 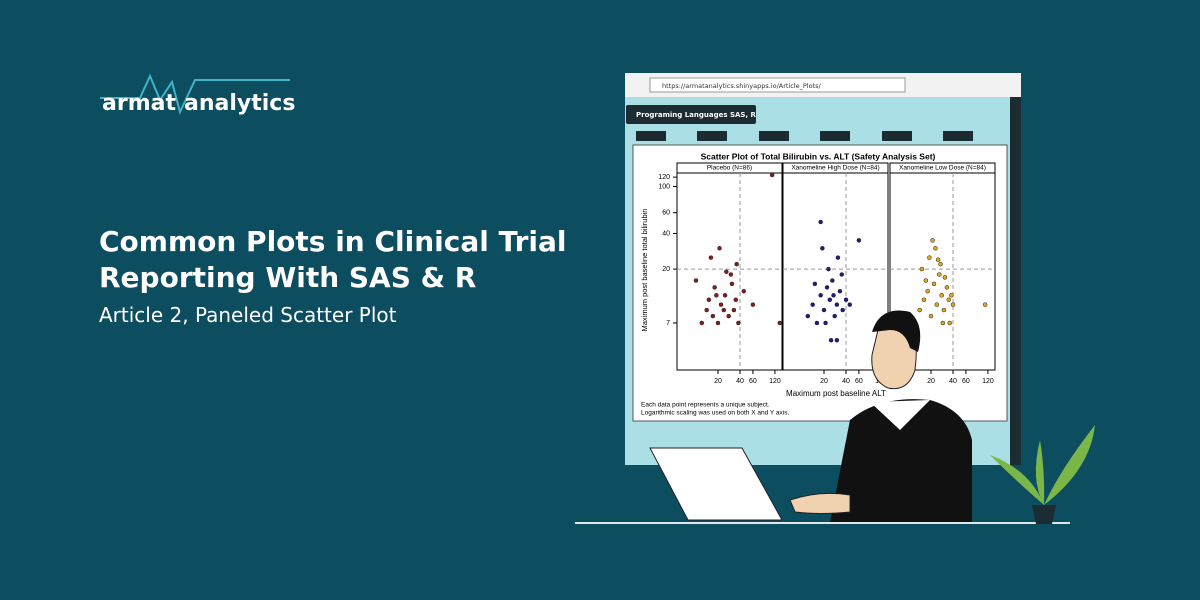 I want to click on title-line: Reporting With SAS & R, so click(x=287, y=277).